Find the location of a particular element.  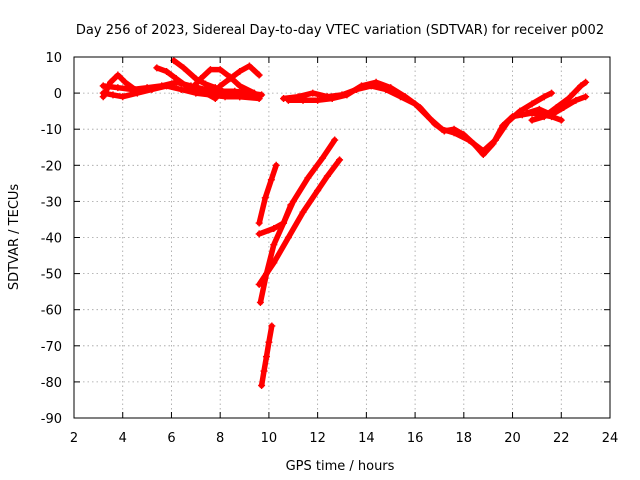

x-tick-label: 14 is located at coordinates (366, 438).